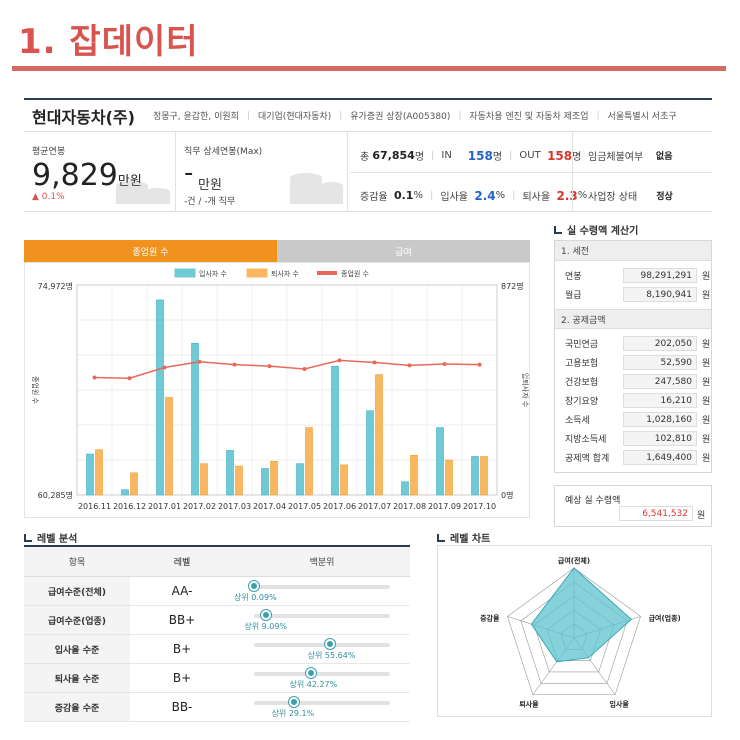  I want to click on x-tick-label: 2017.08, so click(409, 506).